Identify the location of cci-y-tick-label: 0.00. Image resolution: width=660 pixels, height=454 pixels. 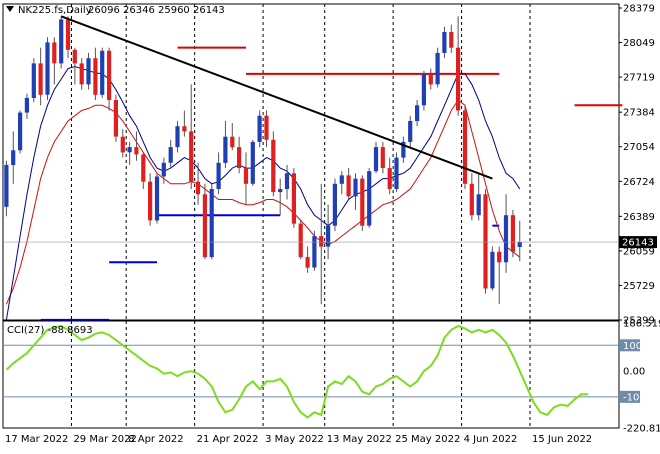
(634, 372).